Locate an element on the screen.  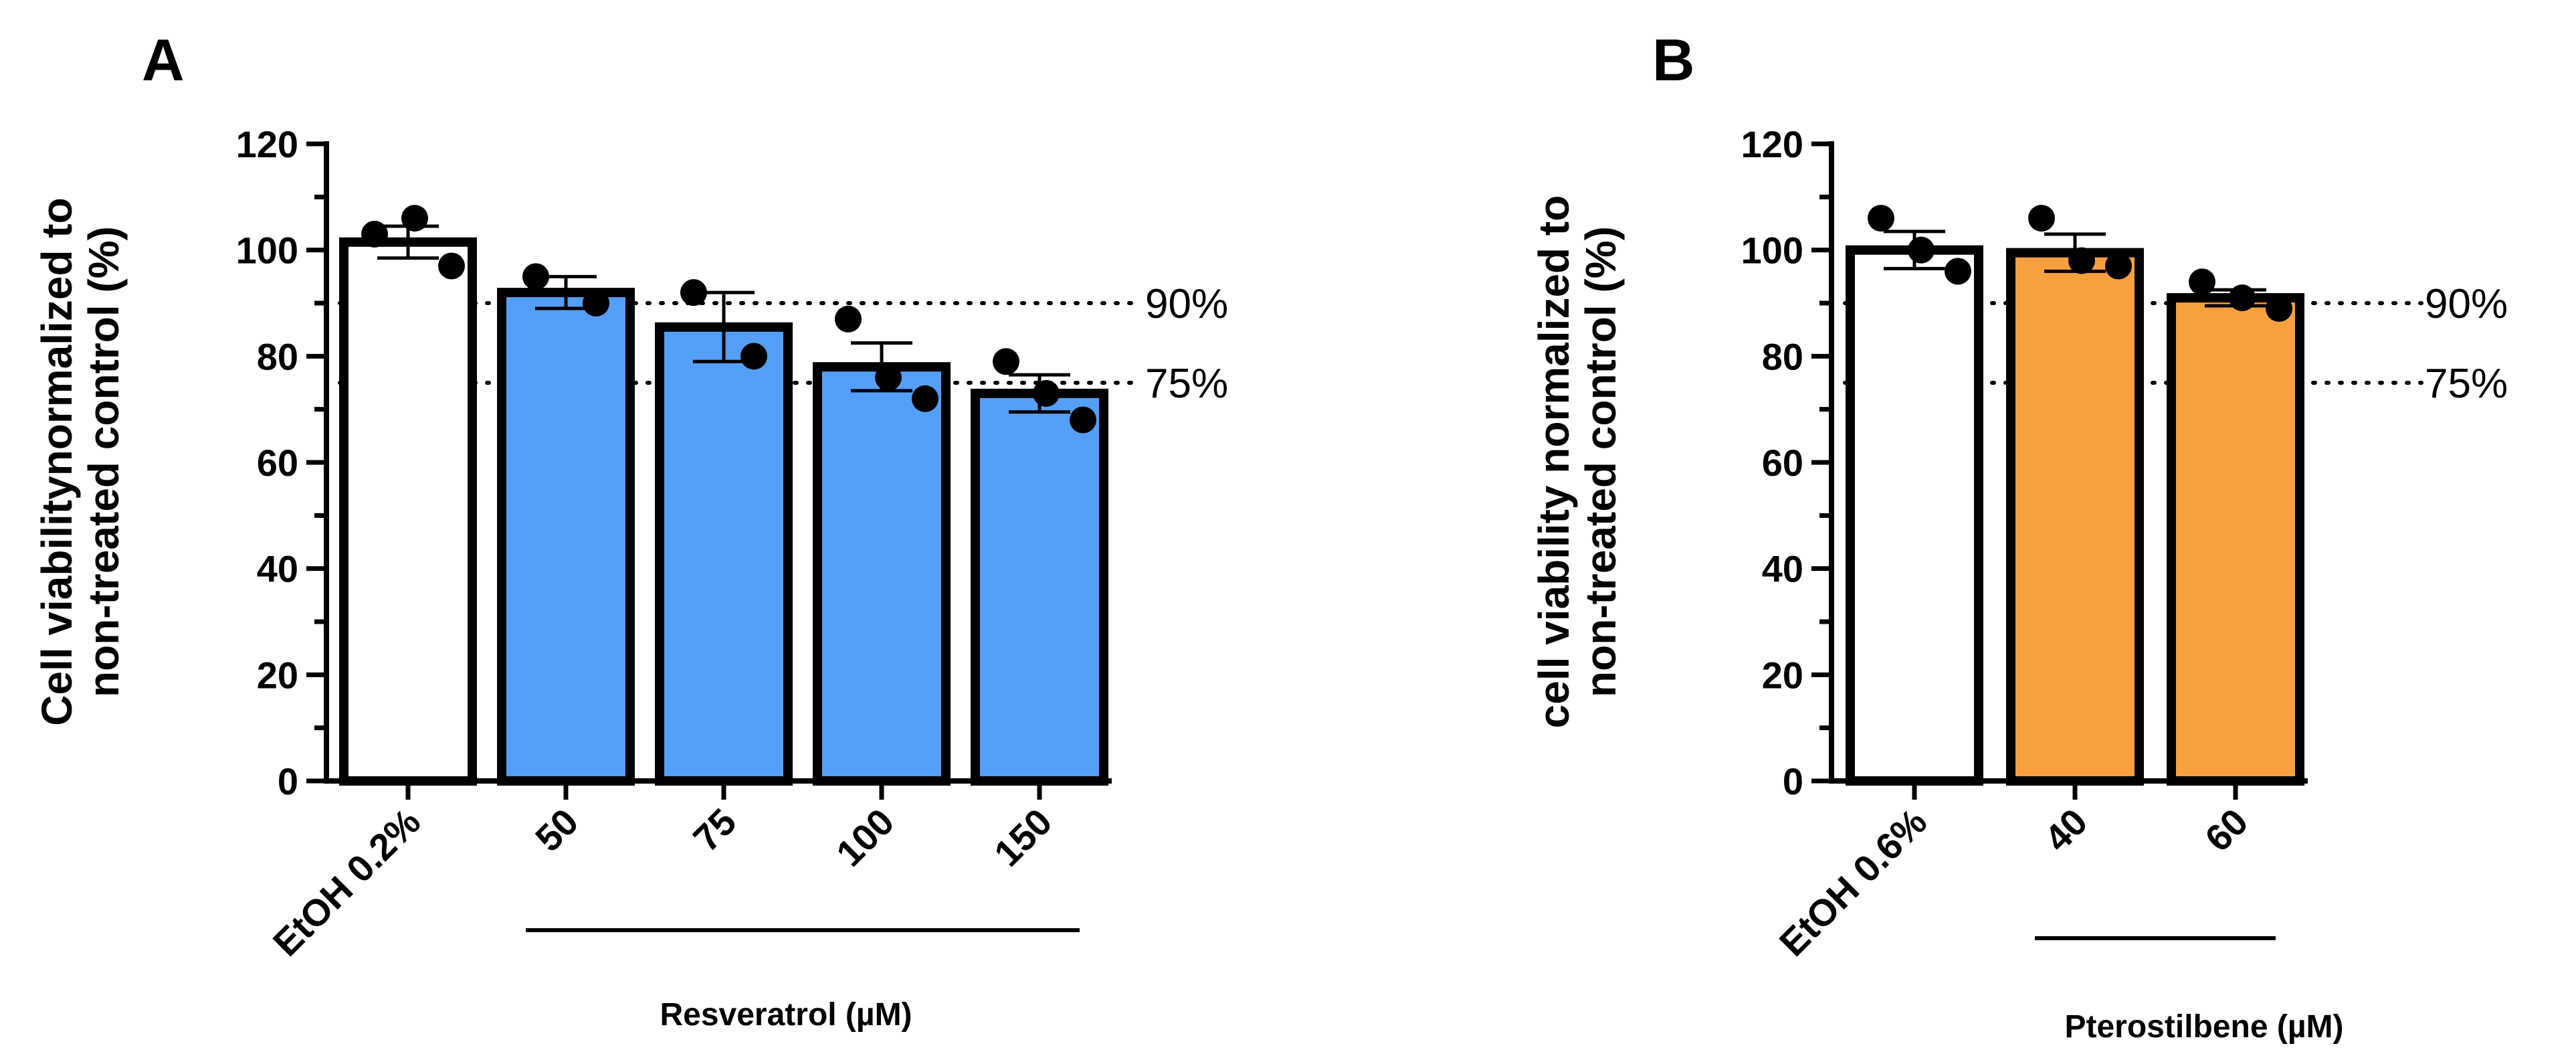
x-tick-label: 40 is located at coordinates (2066, 830).